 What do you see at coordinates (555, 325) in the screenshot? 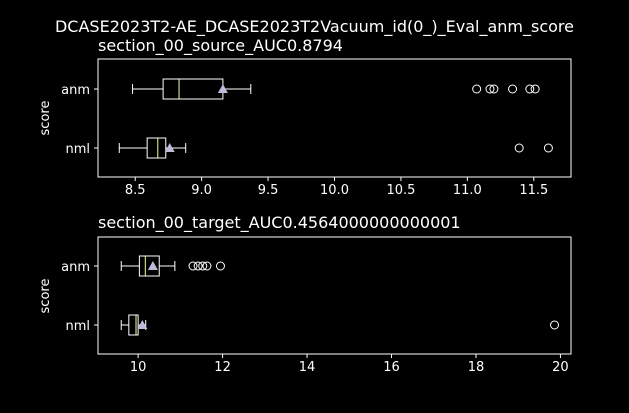
I see `target-nml-flier` at bounding box center [555, 325].